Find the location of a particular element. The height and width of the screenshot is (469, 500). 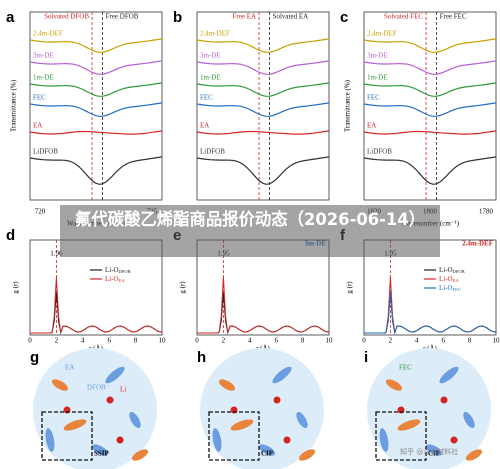

background is located at coordinates (95, 408).